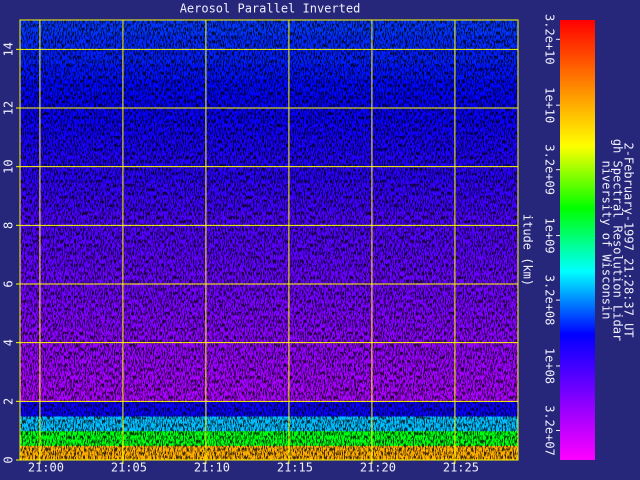 The image size is (640, 480). I want to click on y-tick-label: 0, so click(9, 459).